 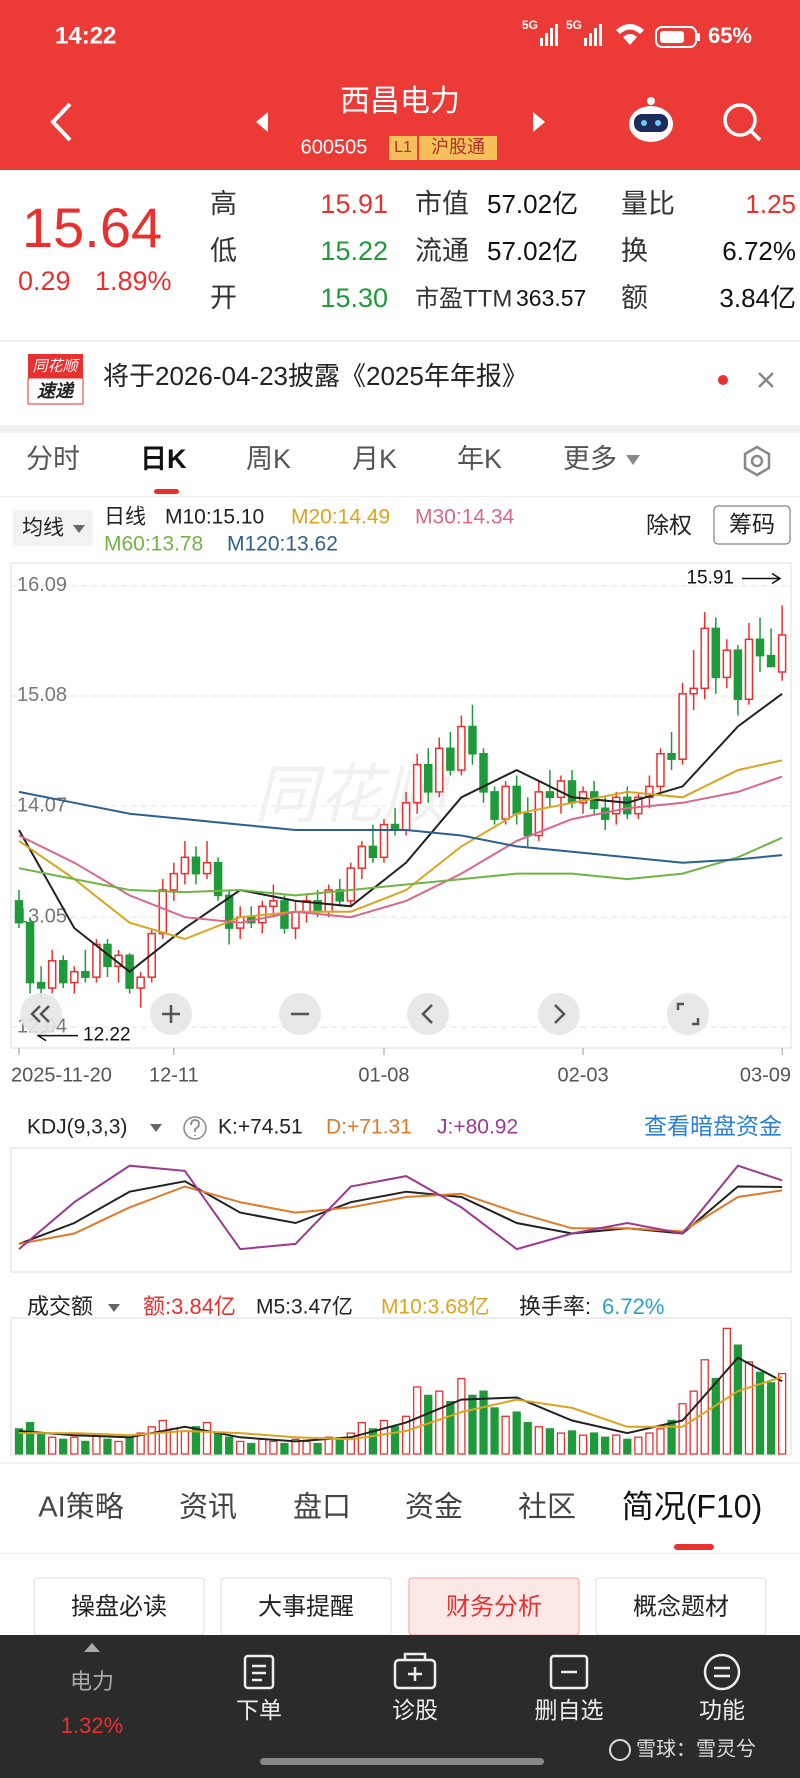 What do you see at coordinates (634, 298) in the screenshot?
I see `quote-label: 额` at bounding box center [634, 298].